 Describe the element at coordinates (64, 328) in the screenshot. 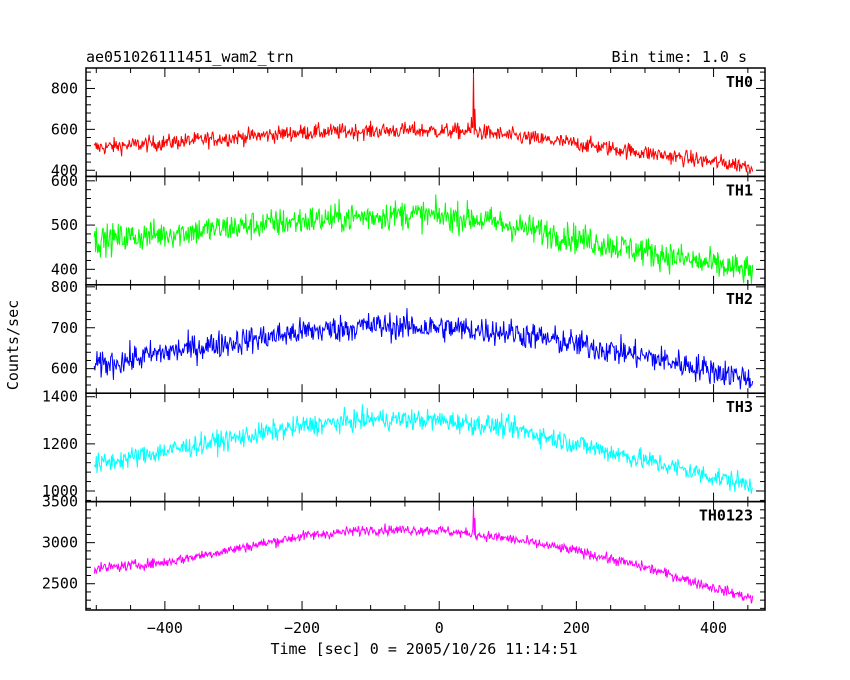

I see `y-tick-label: 700` at that location.